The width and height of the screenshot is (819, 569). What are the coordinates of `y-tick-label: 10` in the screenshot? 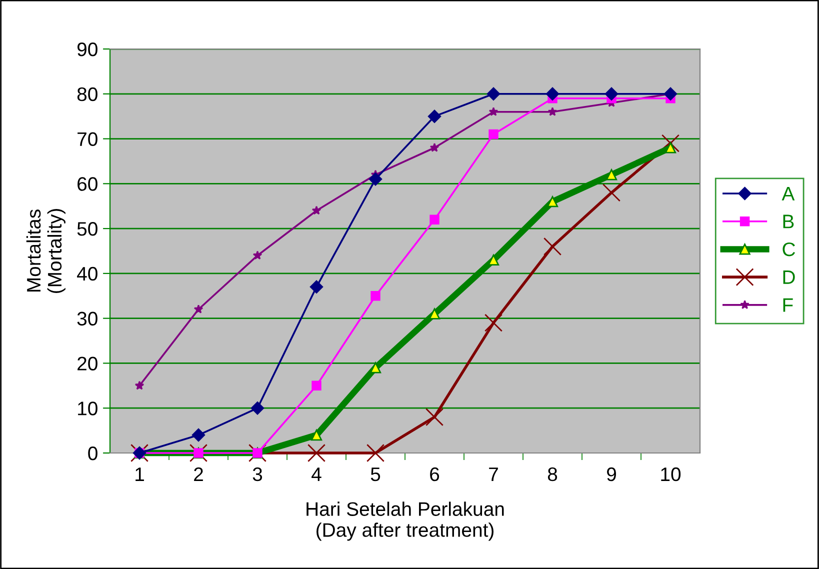 It's located at (88, 409).